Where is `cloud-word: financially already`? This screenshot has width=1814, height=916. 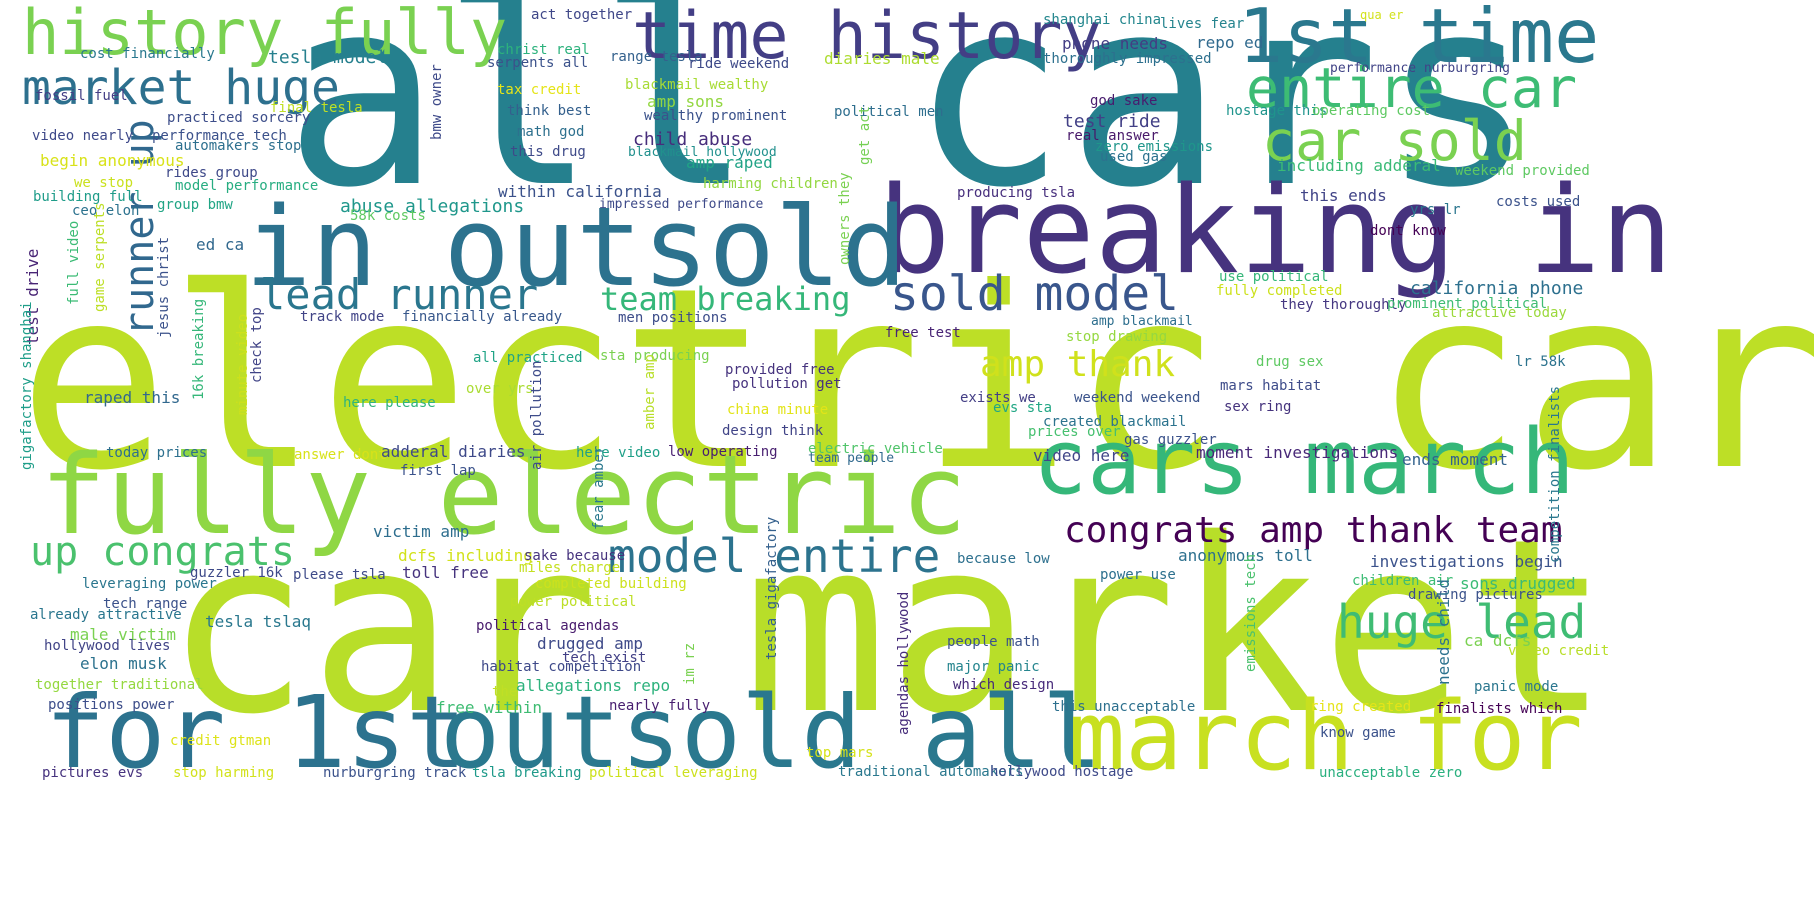 cloud-word: financially already is located at coordinates (482, 317).